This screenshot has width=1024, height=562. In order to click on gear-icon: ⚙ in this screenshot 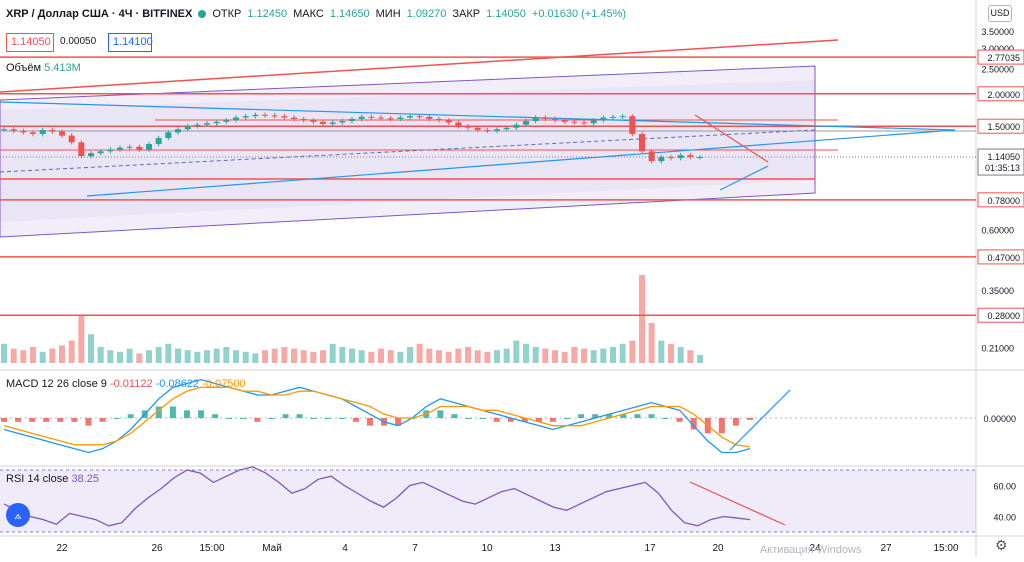, I will do `click(1001, 545)`.